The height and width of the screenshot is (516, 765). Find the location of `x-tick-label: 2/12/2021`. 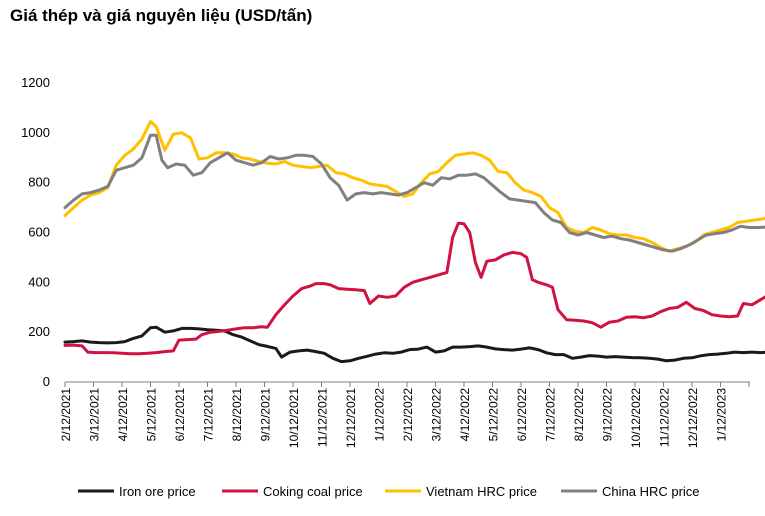

x-tick-label: 2/12/2021 is located at coordinates (66, 415).